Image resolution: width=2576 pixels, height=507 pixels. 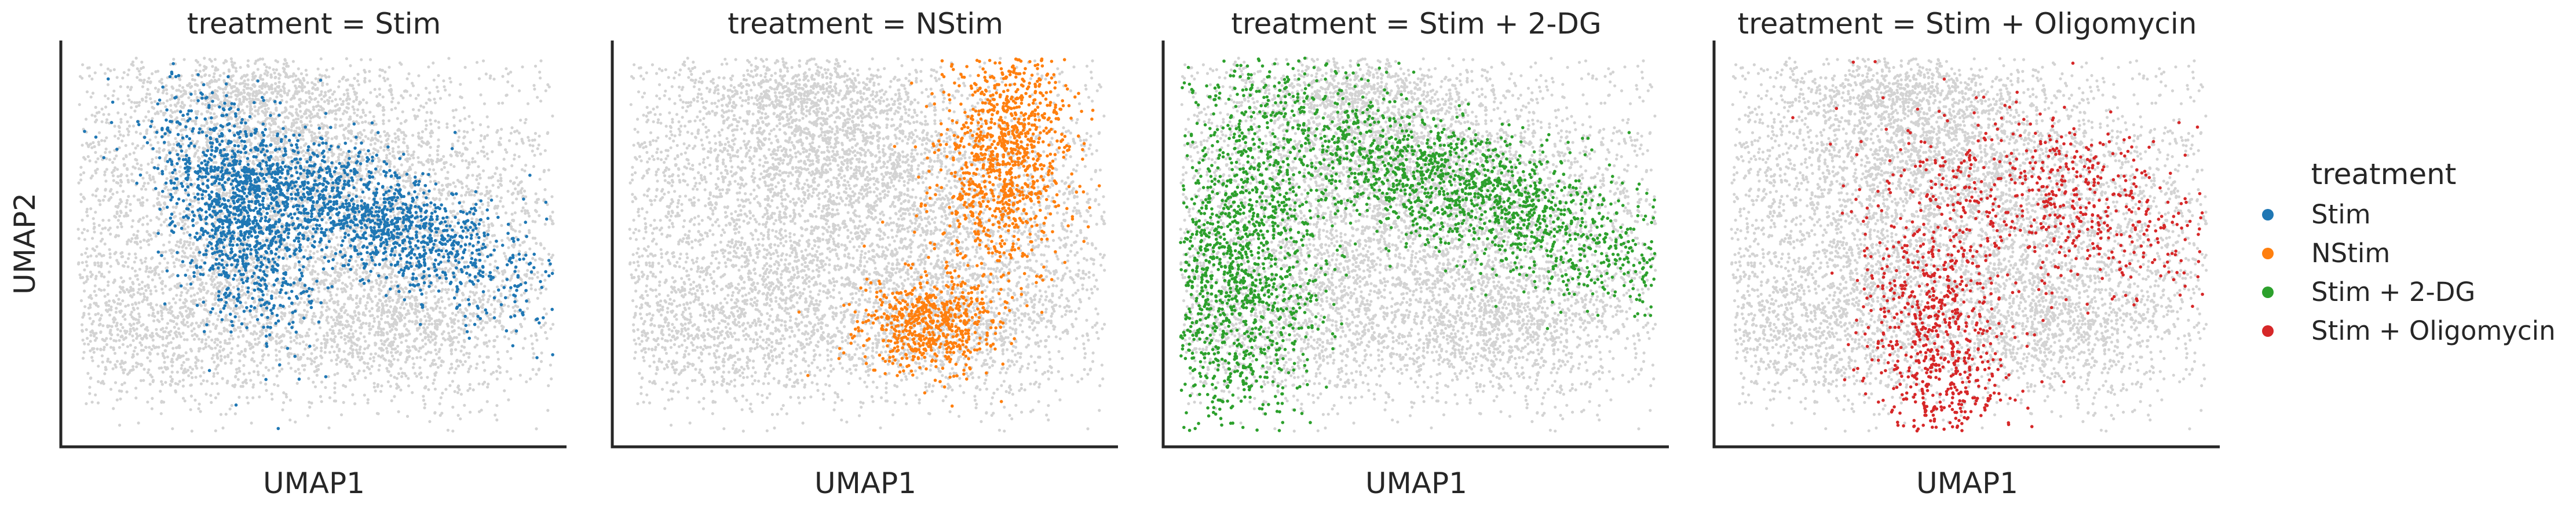 I want to click on legend-entry: Stim + Oligomycin, so click(x=2409, y=330).